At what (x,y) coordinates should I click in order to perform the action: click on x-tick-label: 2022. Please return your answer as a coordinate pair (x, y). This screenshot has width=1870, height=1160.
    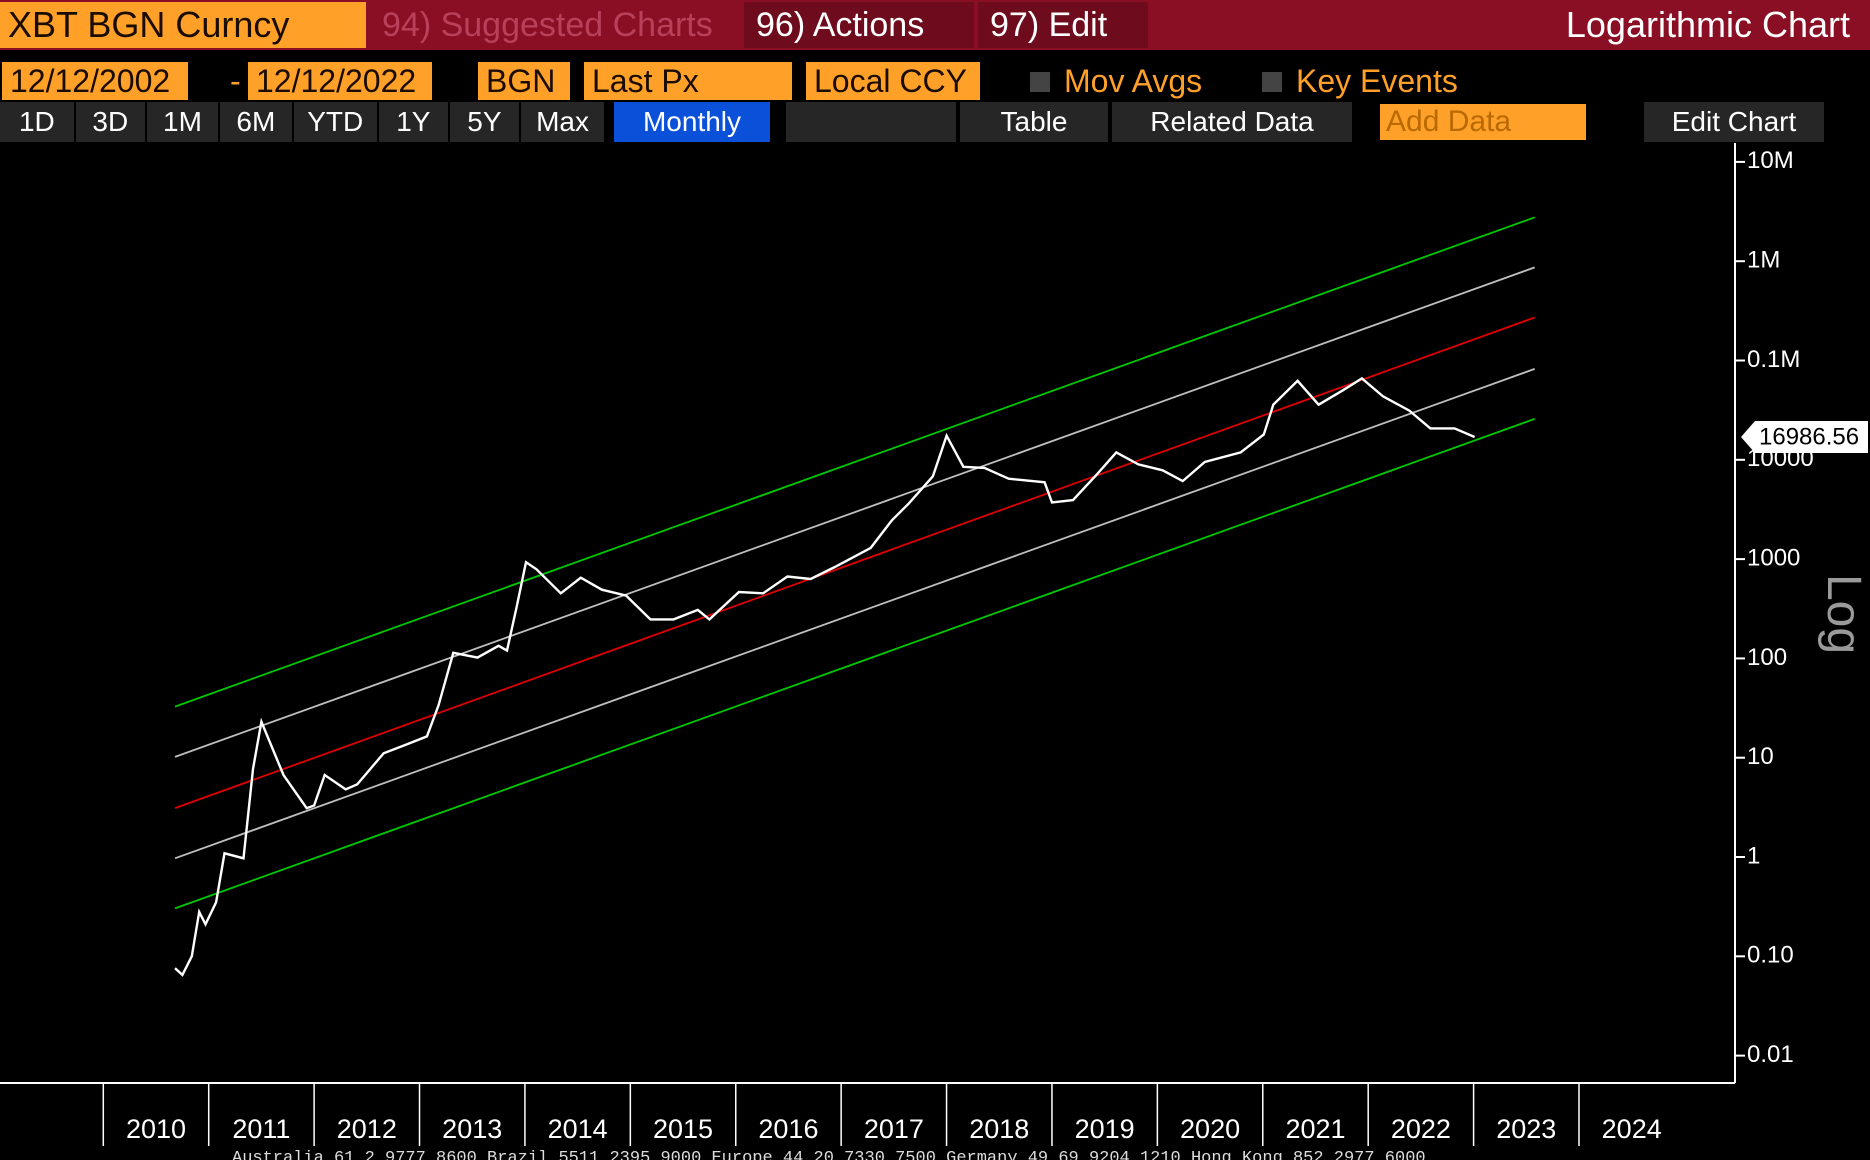
    Looking at the image, I should click on (1421, 1129).